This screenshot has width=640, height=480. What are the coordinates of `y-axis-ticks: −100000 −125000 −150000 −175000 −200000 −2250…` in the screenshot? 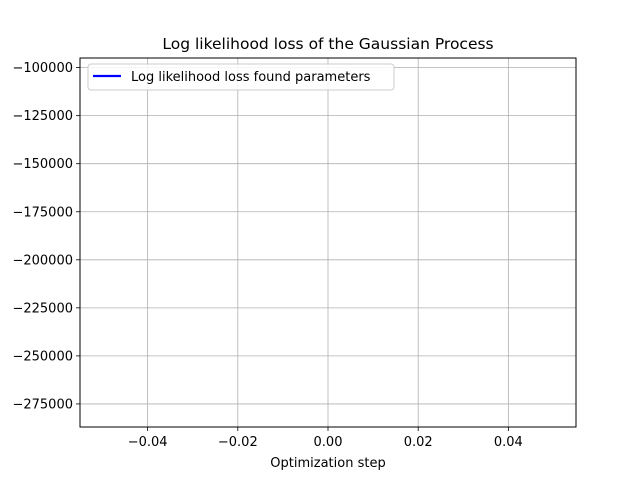 It's located at (46, 236).